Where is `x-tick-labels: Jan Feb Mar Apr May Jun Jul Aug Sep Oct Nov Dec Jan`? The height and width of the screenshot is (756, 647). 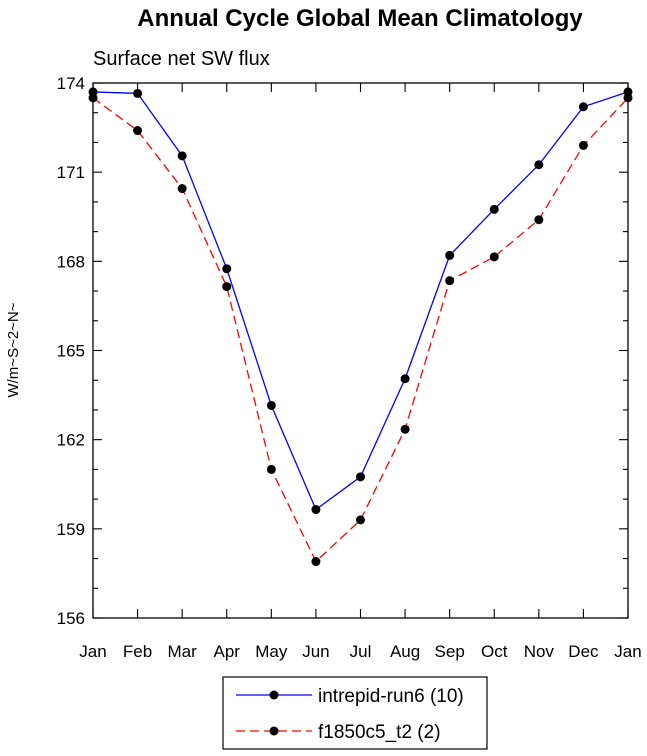
x-tick-labels: Jan Feb Mar Apr May Jun Jul Aug Sep Oct Nov Dec Jan is located at coordinates (360, 651).